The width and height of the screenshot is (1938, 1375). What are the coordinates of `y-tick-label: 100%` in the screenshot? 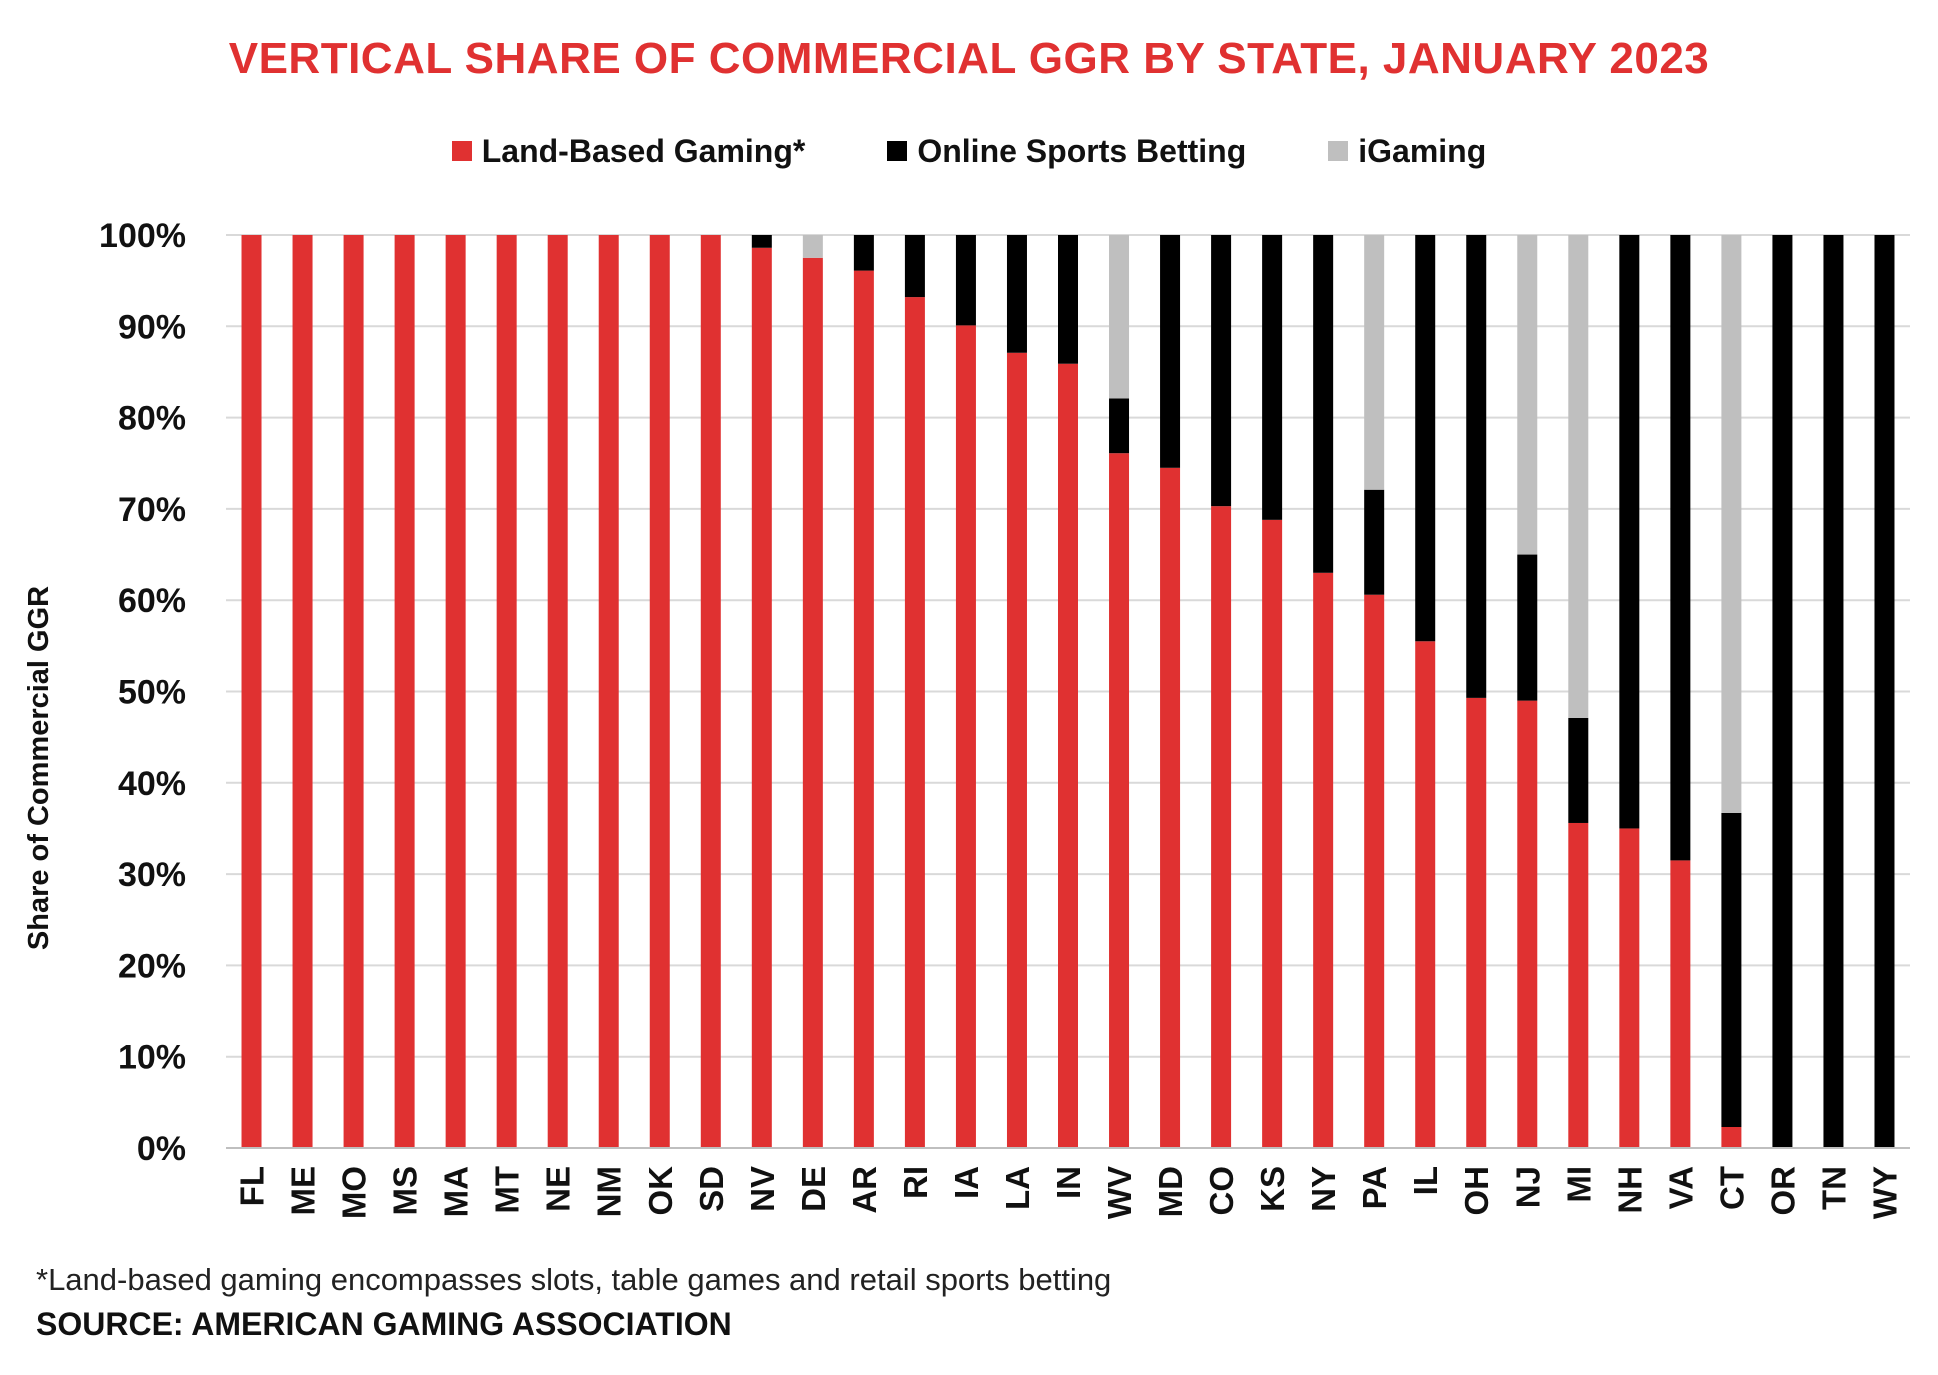 It's located at (142, 236).